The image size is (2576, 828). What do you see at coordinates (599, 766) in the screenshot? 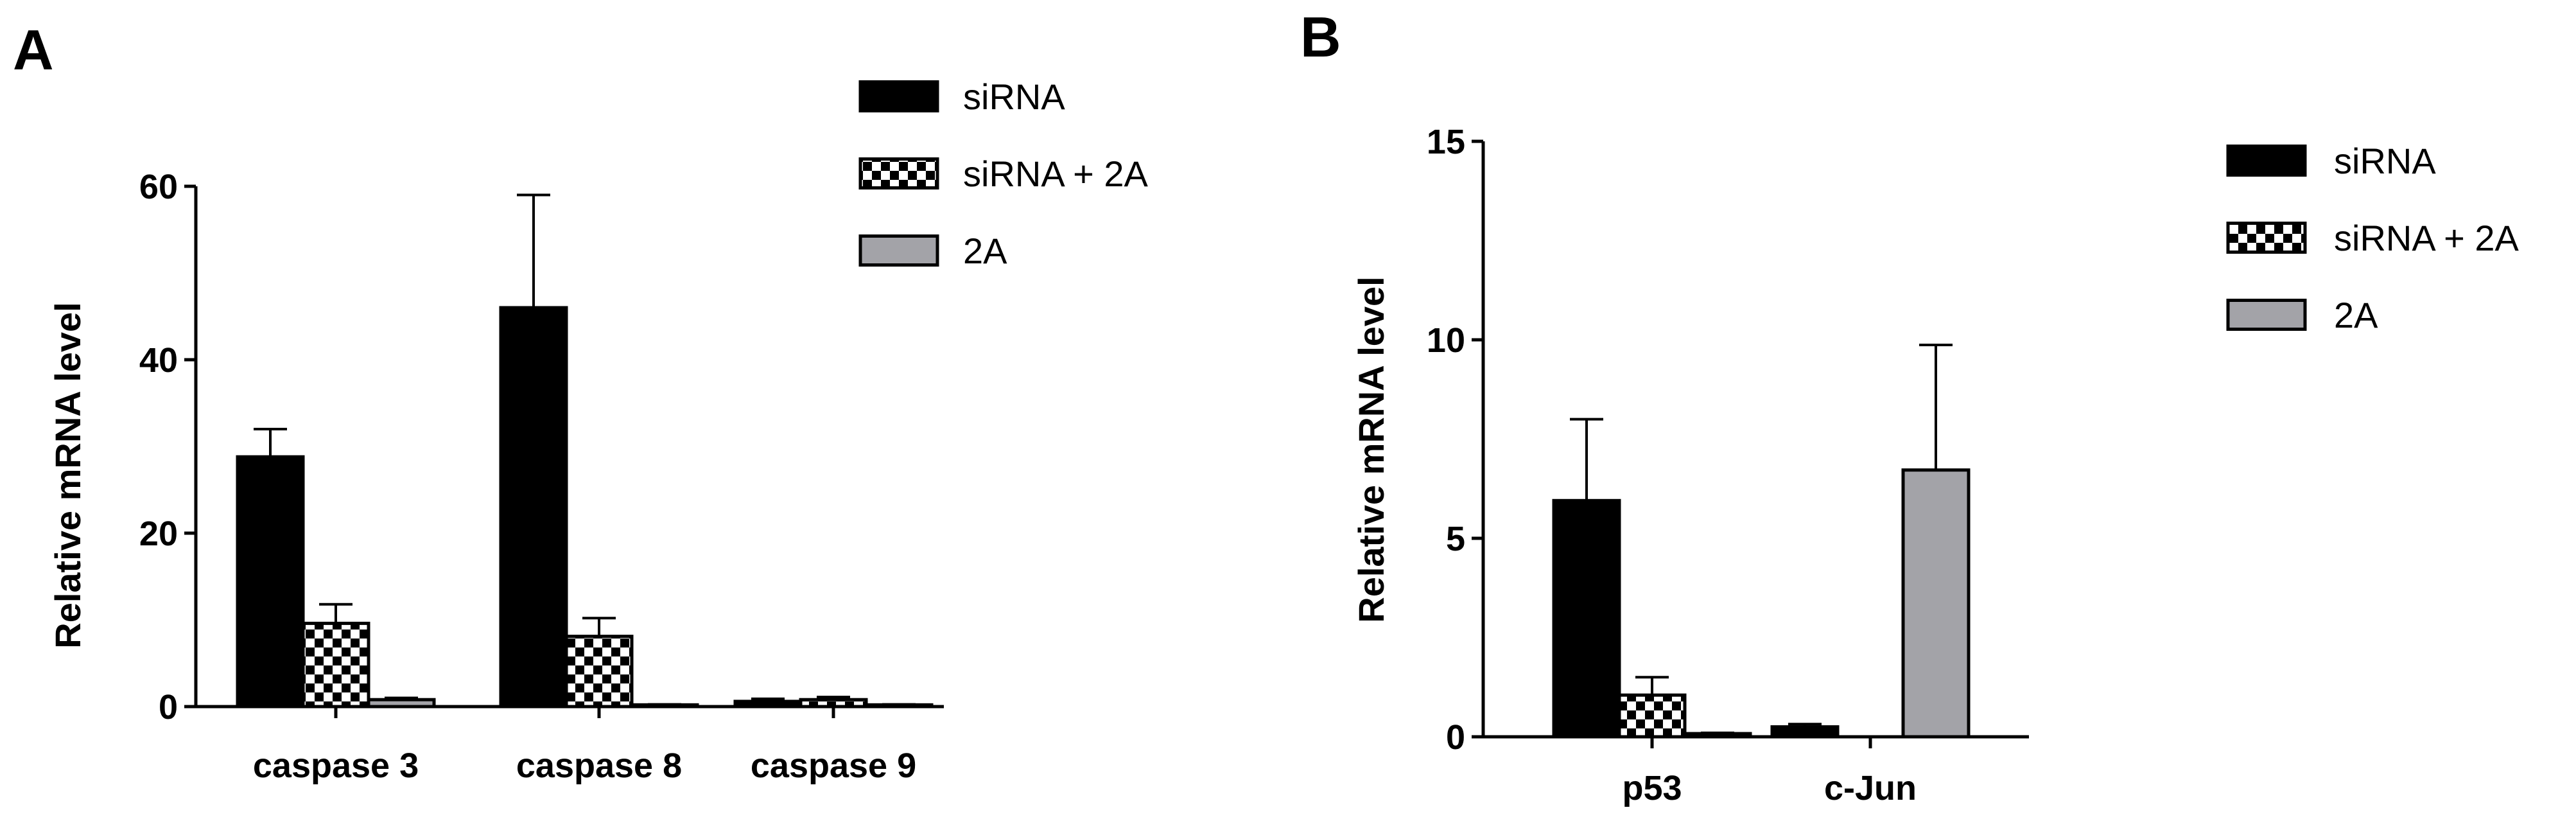
I see `x-tick-label: caspase 8` at bounding box center [599, 766].